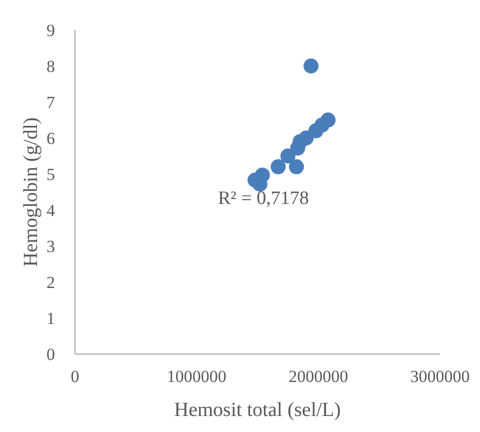  Describe the element at coordinates (257, 410) in the screenshot. I see `x-axis-title: Hemosit total (sel/L)` at that location.